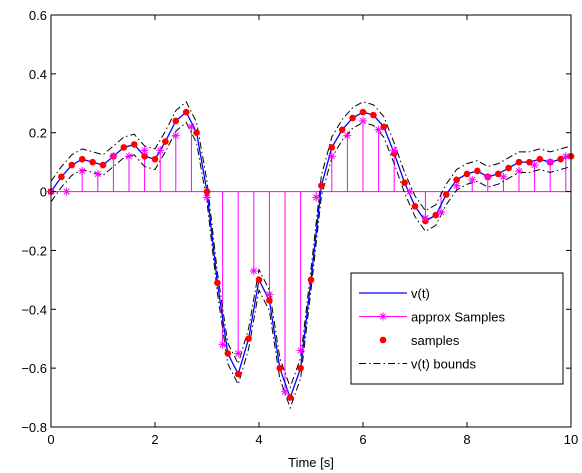 The image size is (582, 473). Describe the element at coordinates (457, 328) in the screenshot. I see `legend: v(t) approx Samples samples v(t) bounds` at that location.